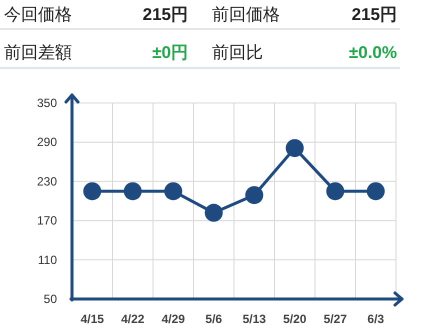  I want to click on x-tick-label: 5/20, so click(295, 319).